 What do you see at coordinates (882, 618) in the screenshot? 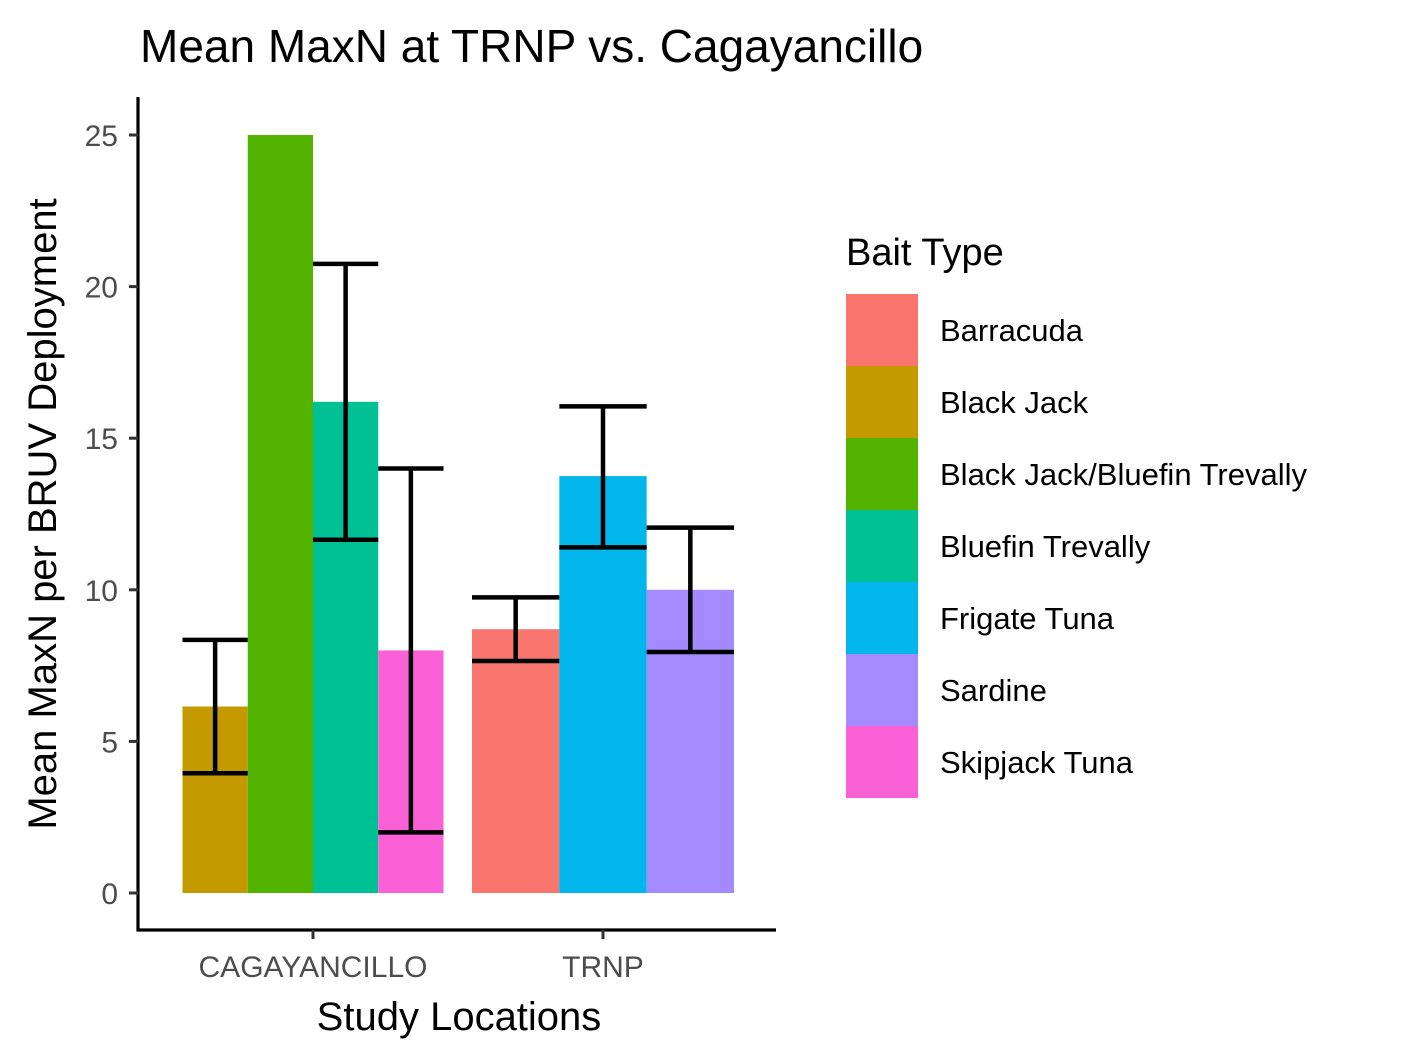
I see `legend-key-frigate-tuna` at bounding box center [882, 618].